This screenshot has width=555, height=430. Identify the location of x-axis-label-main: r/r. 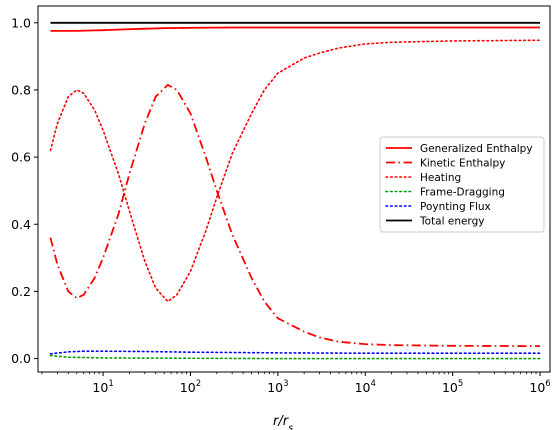
(281, 421).